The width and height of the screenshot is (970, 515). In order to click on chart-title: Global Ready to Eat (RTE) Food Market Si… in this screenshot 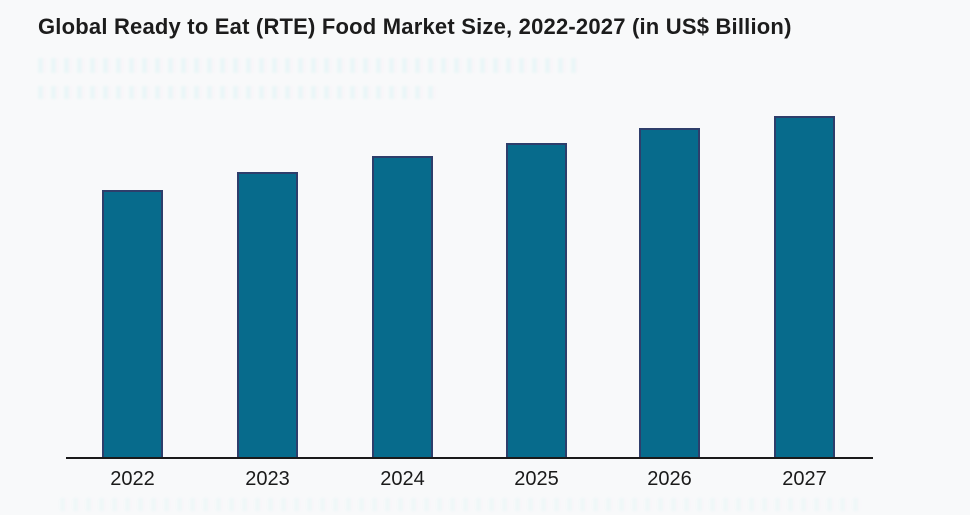, I will do `click(415, 26)`.